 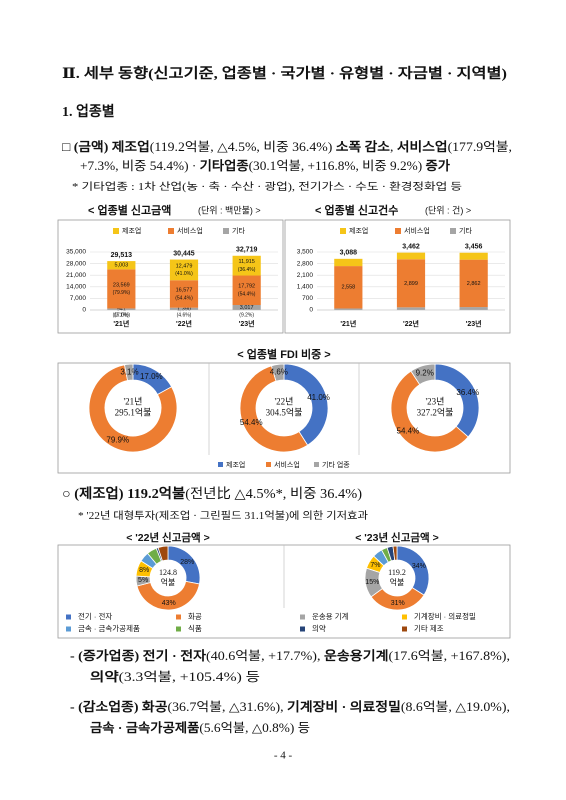 I want to click on legend-label: 기타, so click(x=465, y=230).